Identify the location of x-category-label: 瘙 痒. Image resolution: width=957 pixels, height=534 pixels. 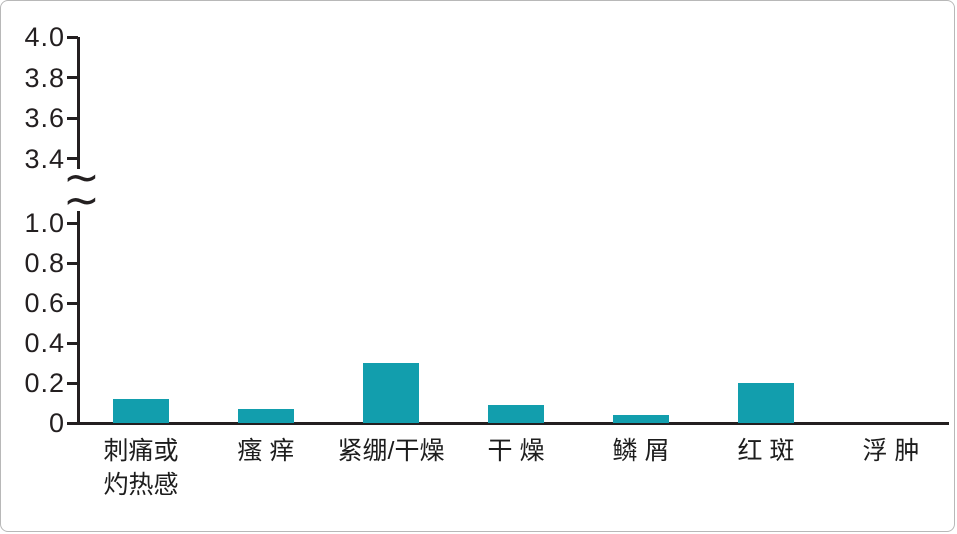
(266, 451).